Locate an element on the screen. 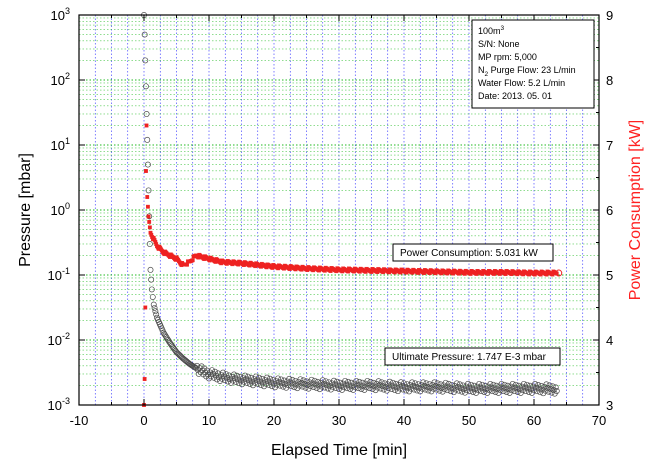 The image size is (650, 470). y-right-tick-label: 4 is located at coordinates (609, 340).